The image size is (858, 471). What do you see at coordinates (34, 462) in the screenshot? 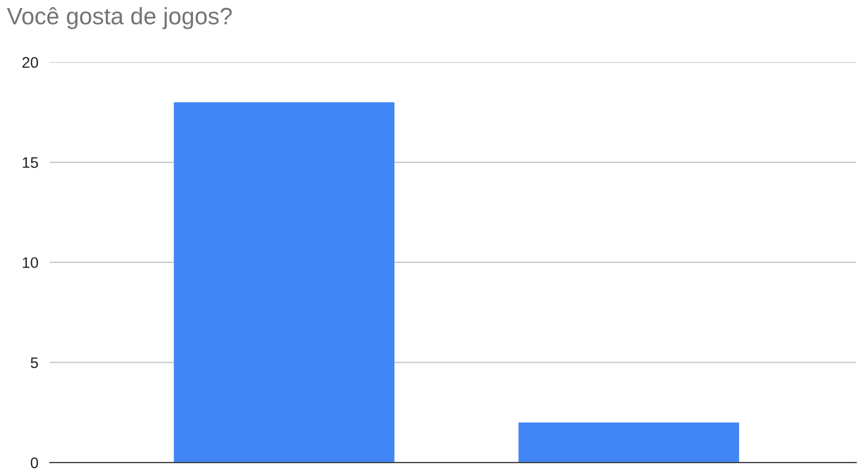
I see `y-tick-label: 0` at bounding box center [34, 462].